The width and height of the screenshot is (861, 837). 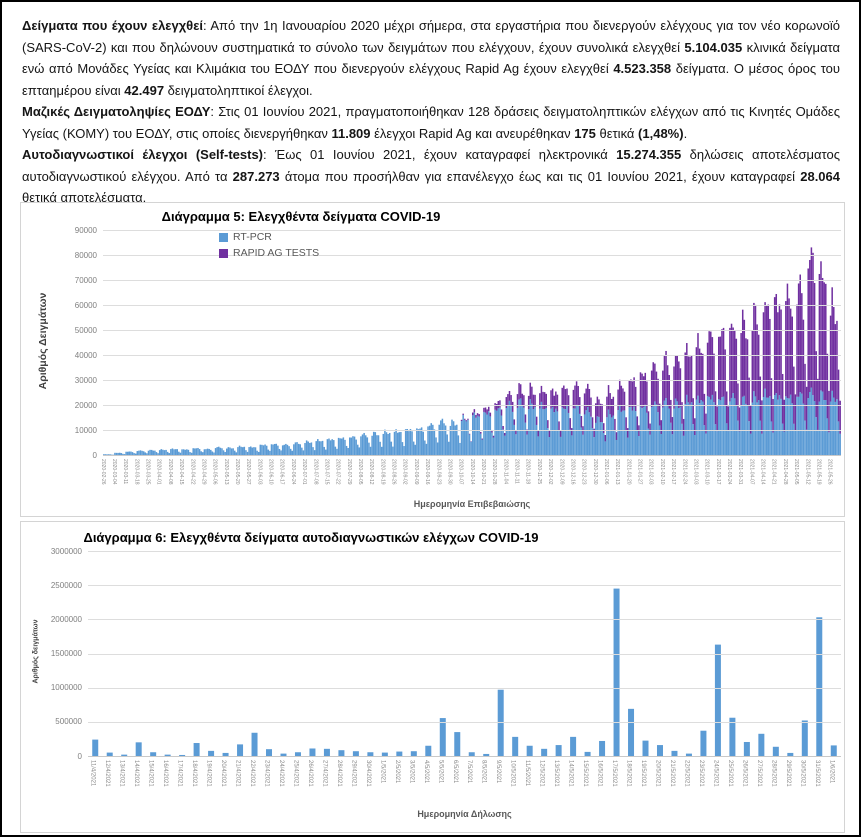 What do you see at coordinates (121, 773) in the screenshot?
I see `chart6-x-tick-label: 13/4/2021` at bounding box center [121, 773].